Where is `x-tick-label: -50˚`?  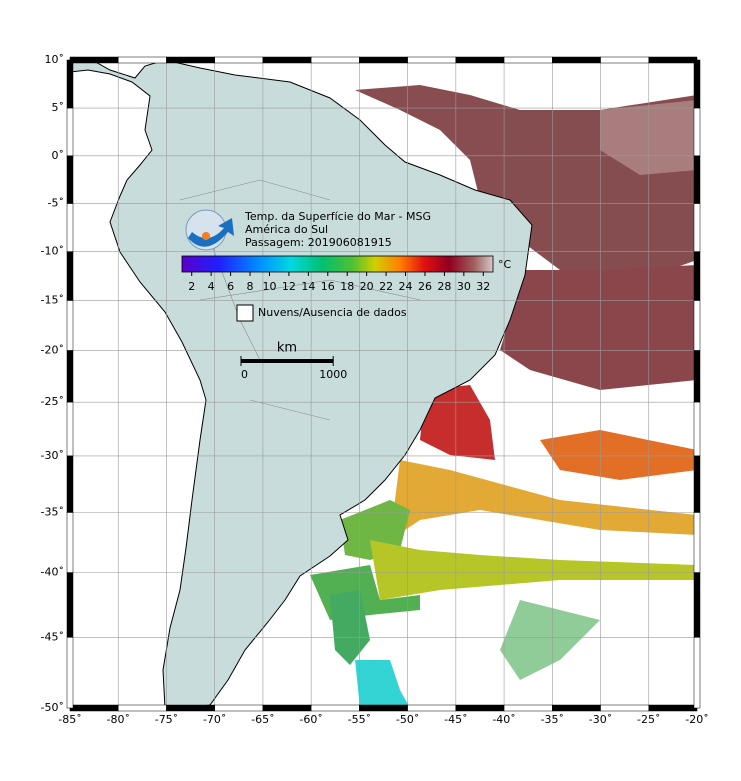
x-tick-label: -50˚ is located at coordinates (407, 719).